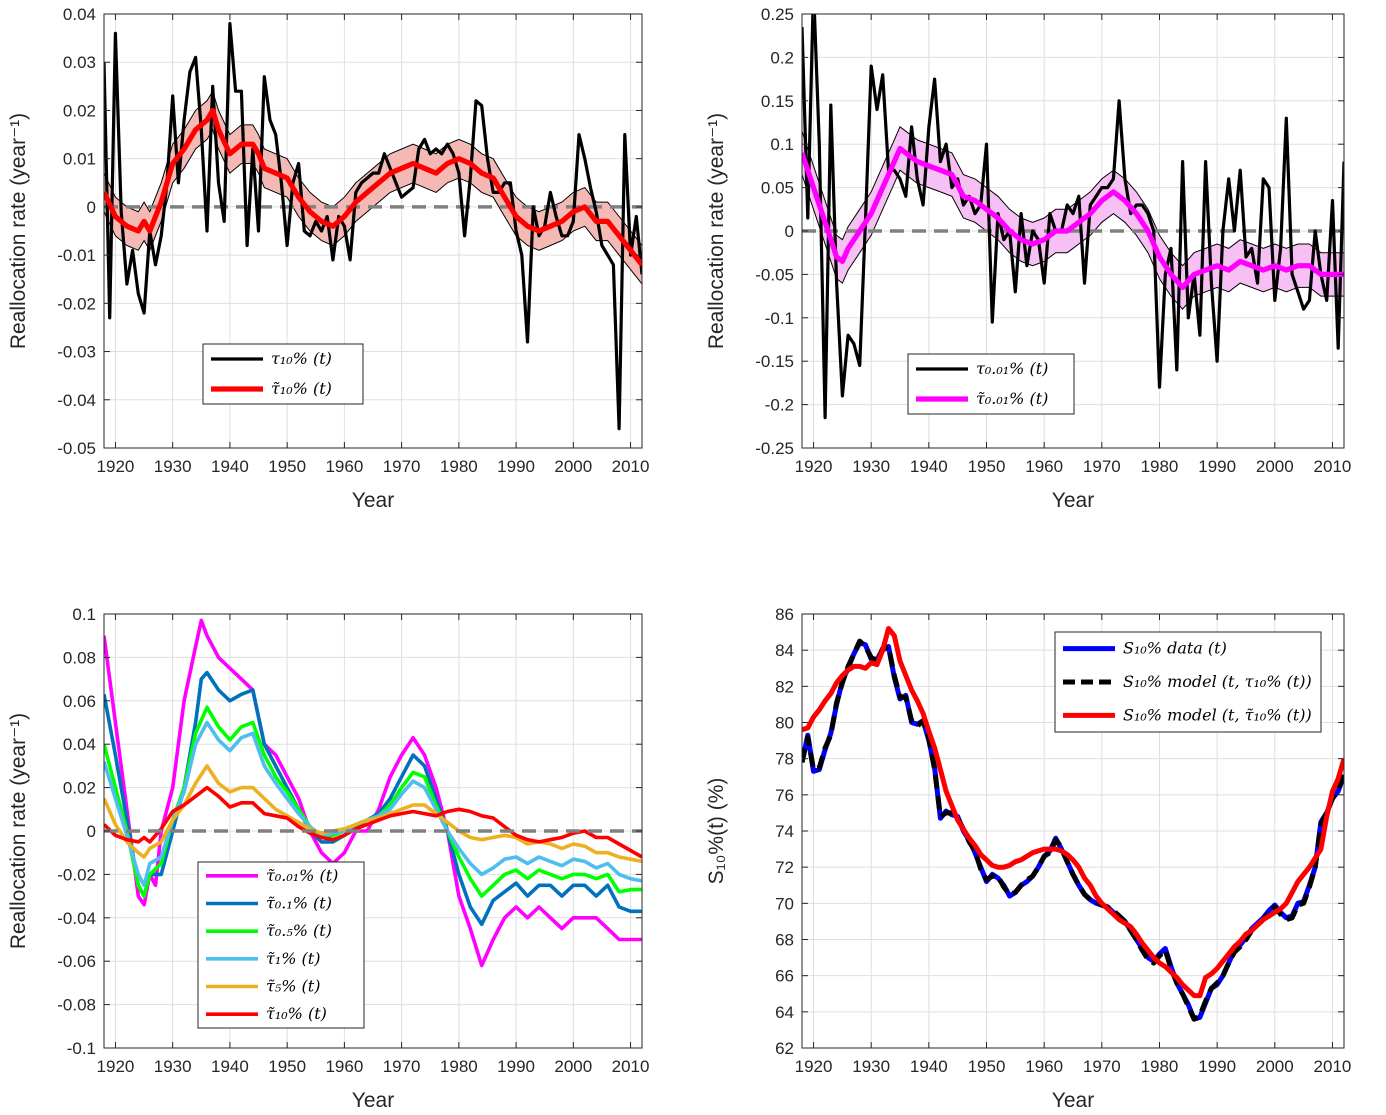 Image resolution: width=1386 pixels, height=1115 pixels. Describe the element at coordinates (777, 14) in the screenshot. I see `y-tick-label: 0.25` at that location.